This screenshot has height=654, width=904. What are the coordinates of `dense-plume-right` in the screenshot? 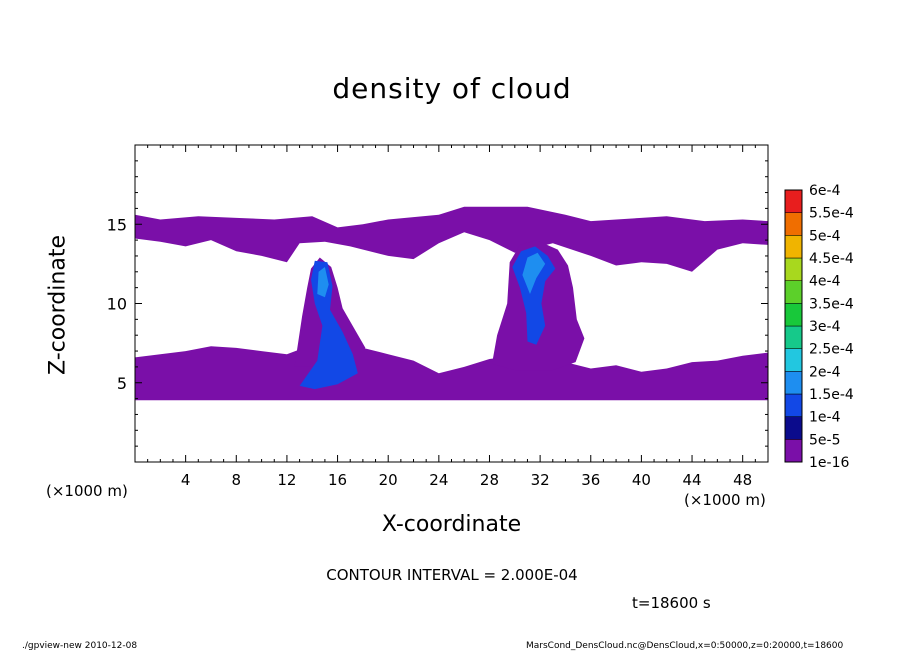 It's located at (534, 295).